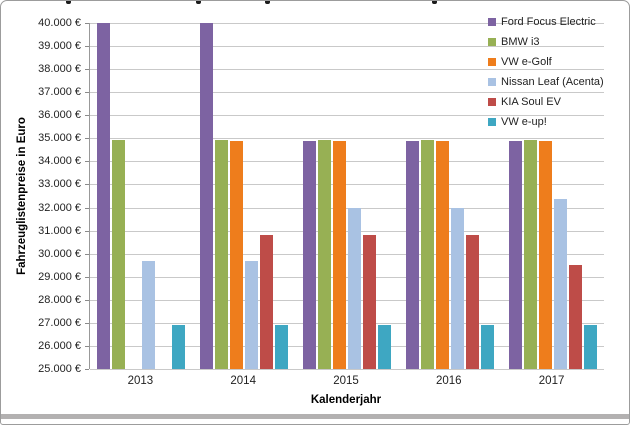 The height and width of the screenshot is (425, 630). I want to click on x-axis-tick-labels: 2013 2014 2015 2016 2017, so click(346, 381).